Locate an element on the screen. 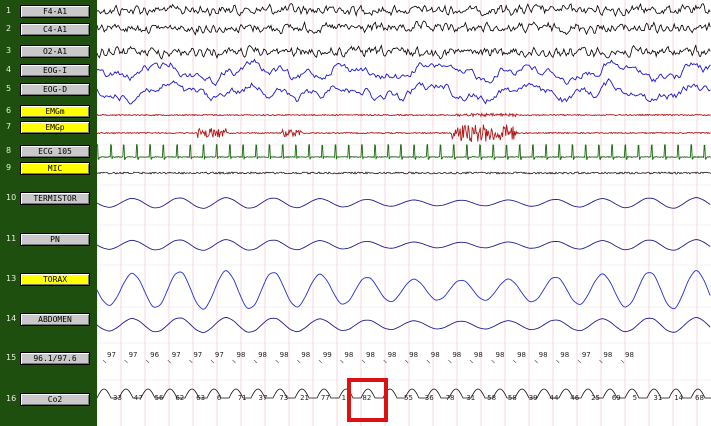  co2-value: 37 is located at coordinates (263, 398).